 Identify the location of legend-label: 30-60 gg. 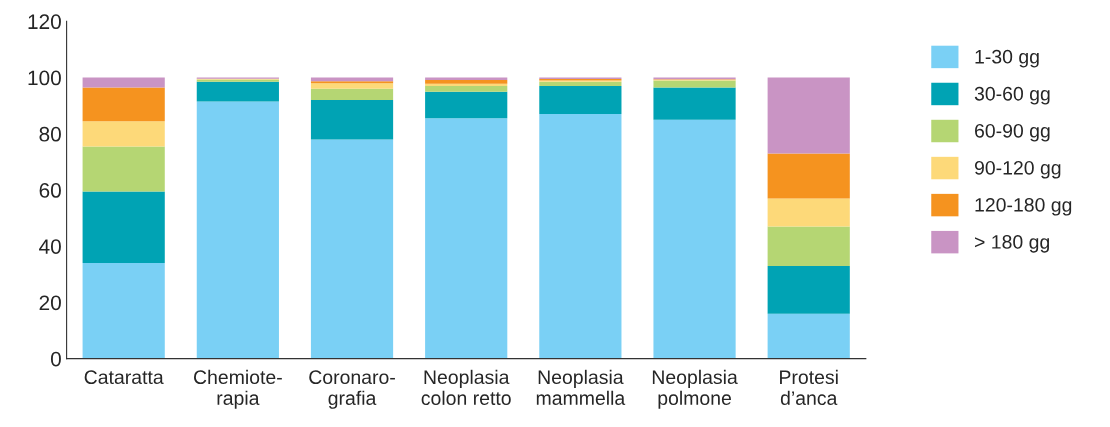
(1012, 95).